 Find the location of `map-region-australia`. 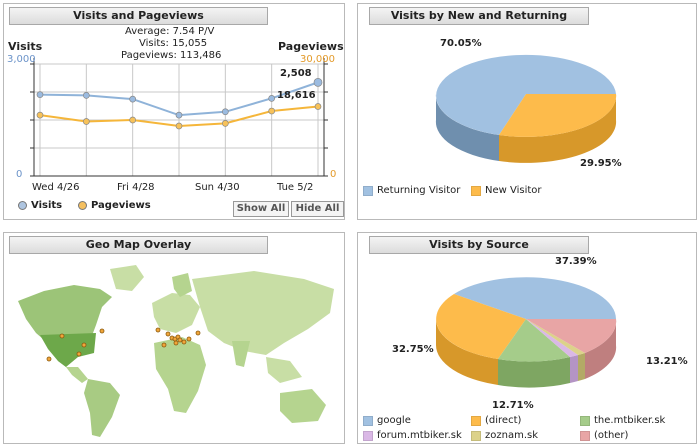

map-region-australia is located at coordinates (303, 406).